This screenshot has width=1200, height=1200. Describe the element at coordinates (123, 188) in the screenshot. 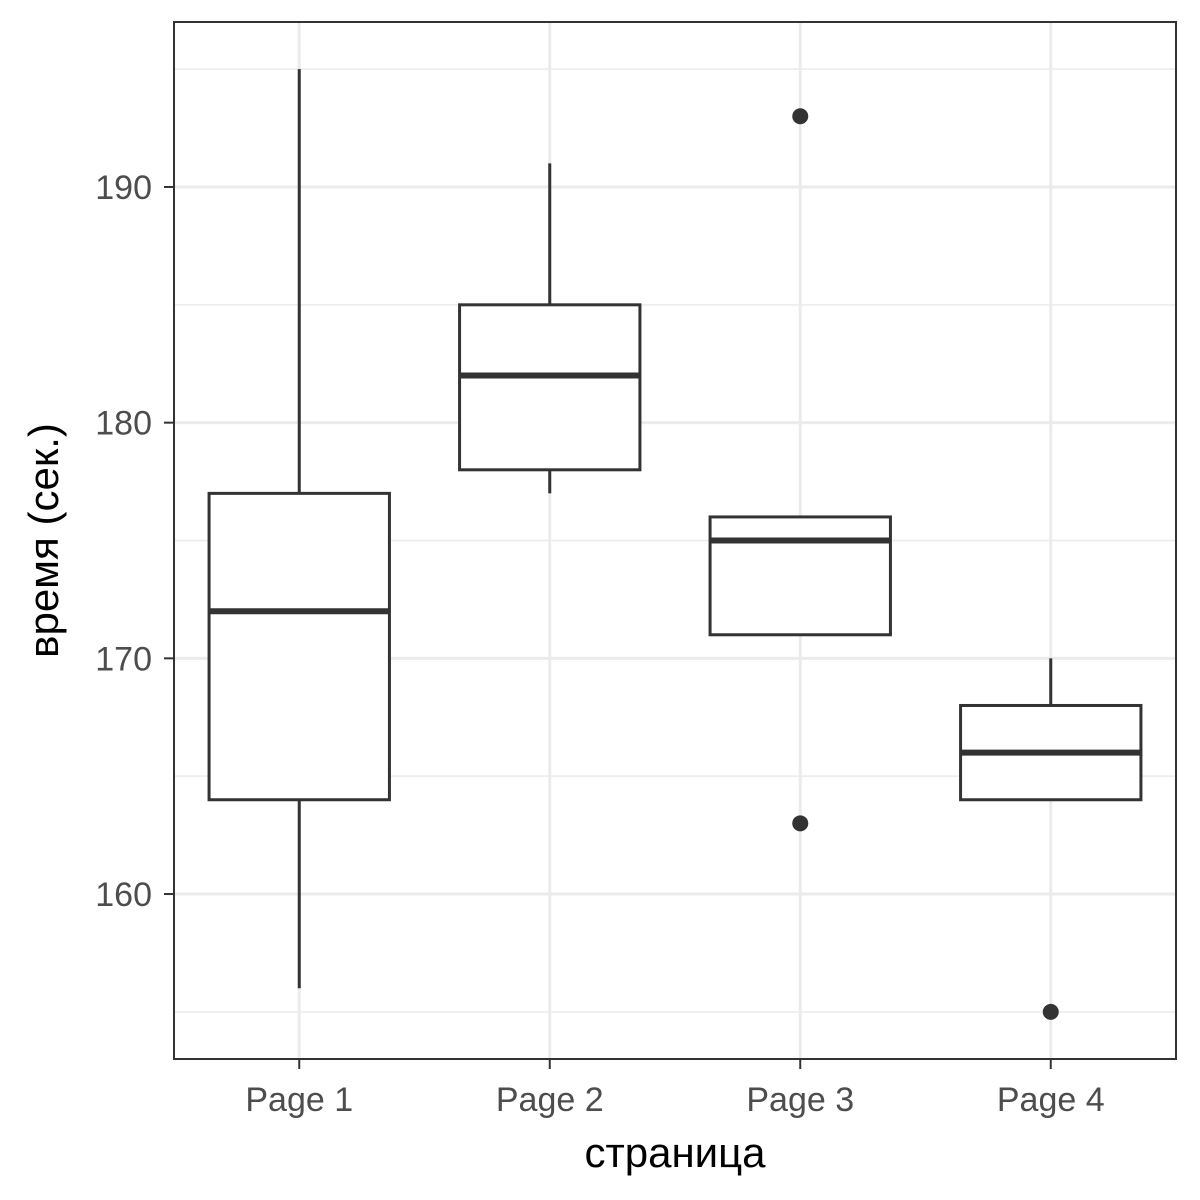

I see `y-tick-label: 190` at that location.